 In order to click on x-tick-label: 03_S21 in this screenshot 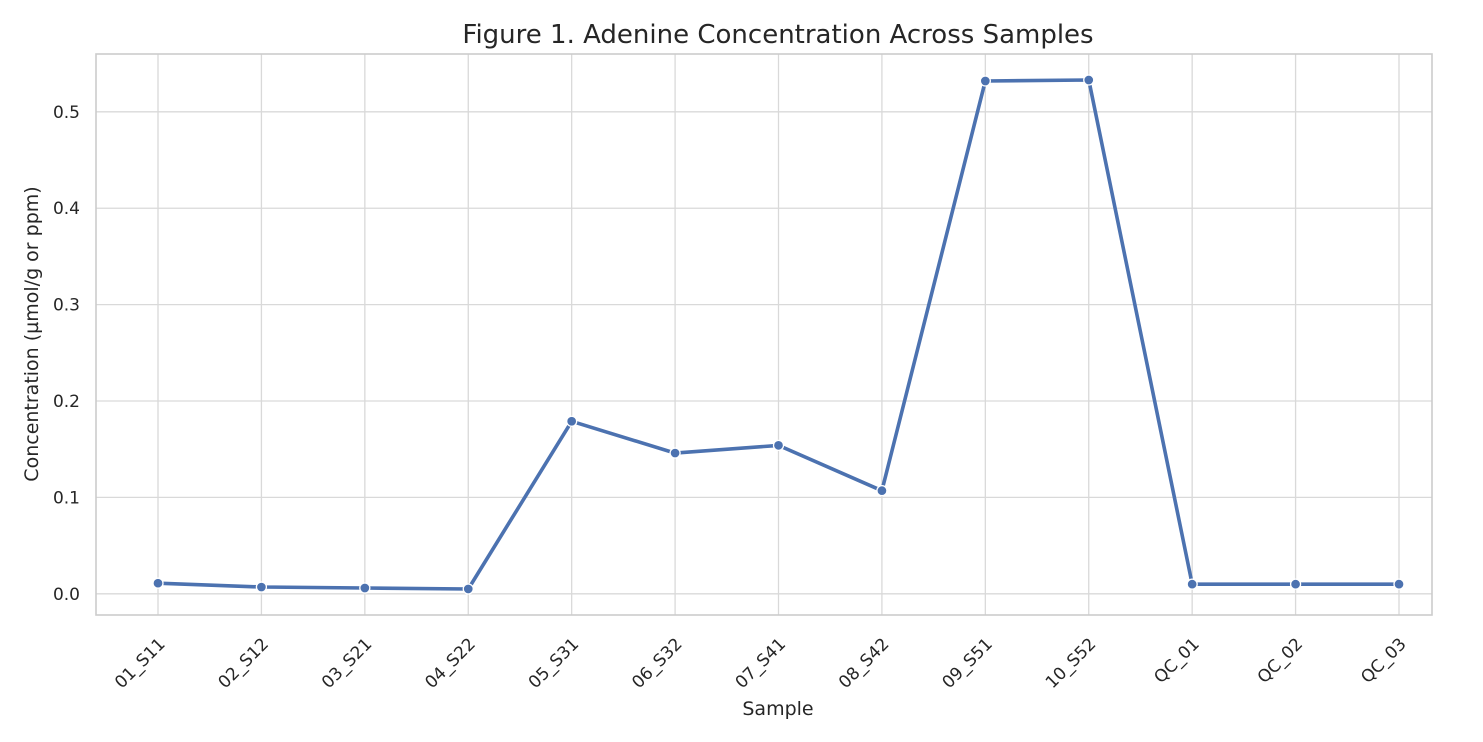, I will do `click(347, 663)`.